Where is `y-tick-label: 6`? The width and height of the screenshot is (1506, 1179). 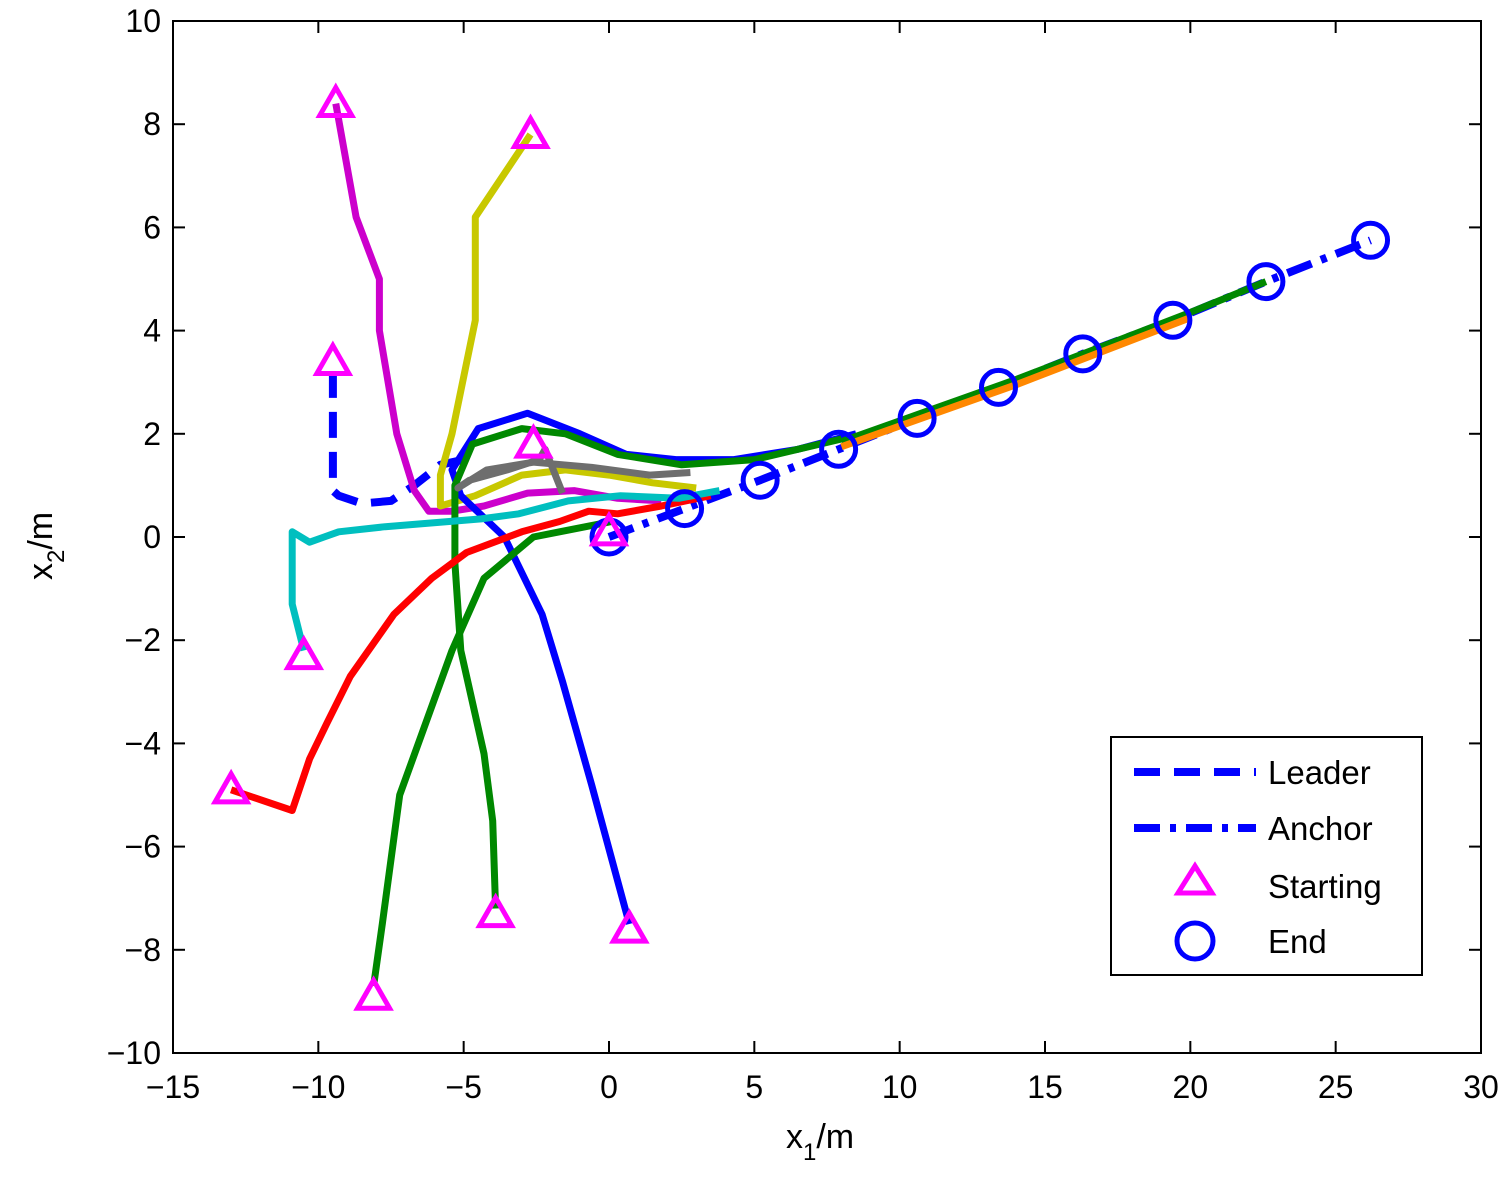
y-tick-label: 6 is located at coordinates (152, 227).